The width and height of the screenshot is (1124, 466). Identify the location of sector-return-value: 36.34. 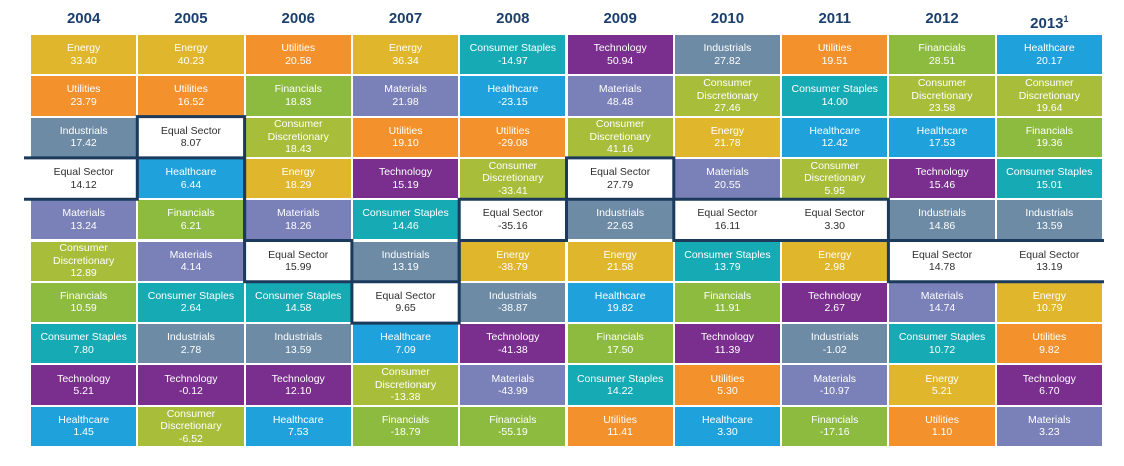
(405, 60).